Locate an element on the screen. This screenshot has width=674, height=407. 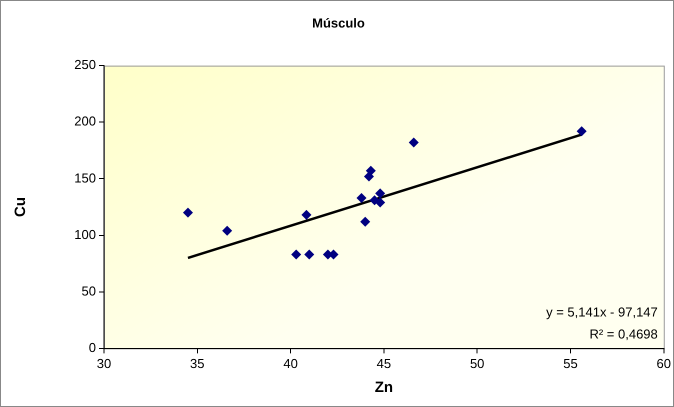
y-tick-label: 100 is located at coordinates (85, 234).